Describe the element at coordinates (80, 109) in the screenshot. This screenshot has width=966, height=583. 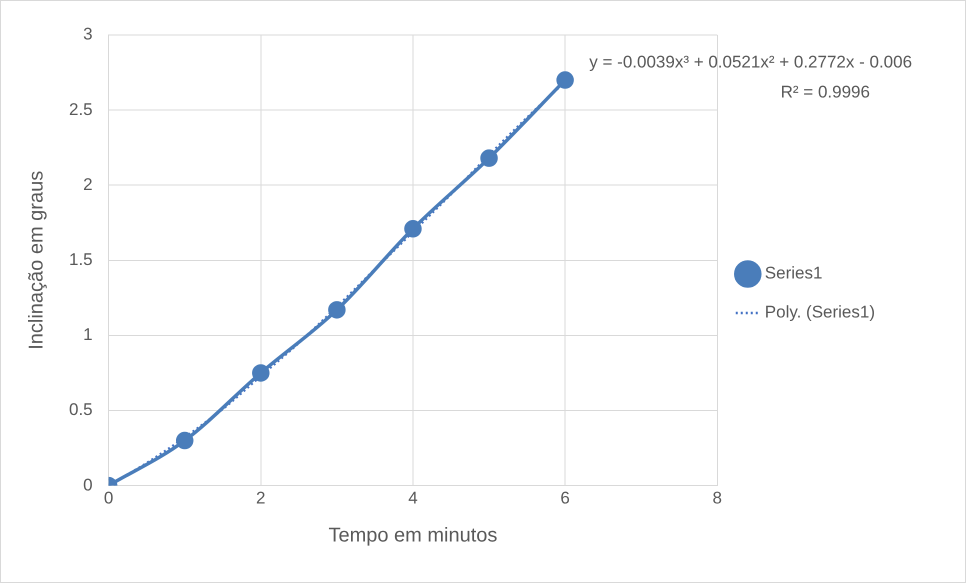
I see `y-tick-label: 2.5` at that location.